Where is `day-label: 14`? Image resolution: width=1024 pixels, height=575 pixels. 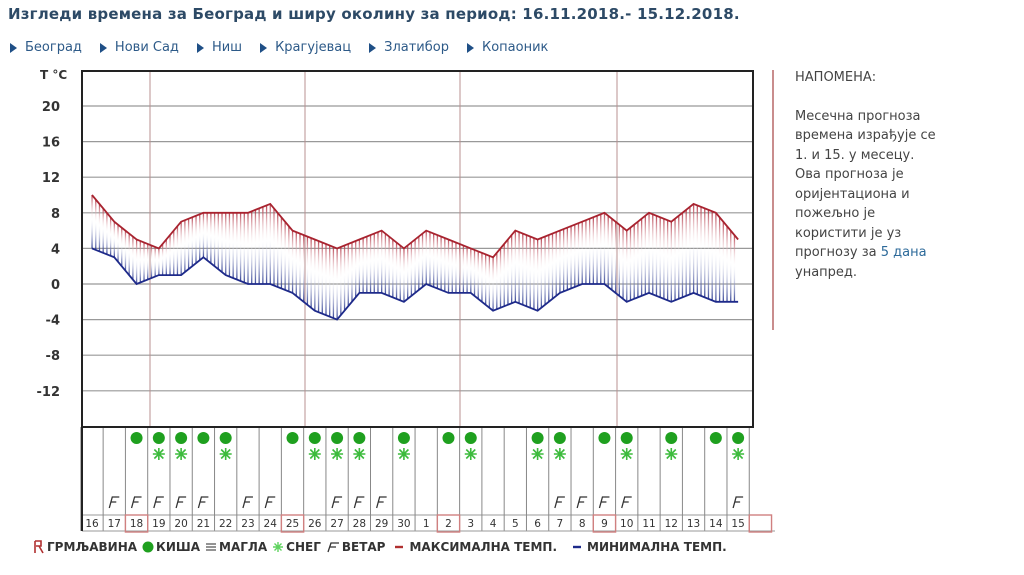 day-label: 14 is located at coordinates (716, 524).